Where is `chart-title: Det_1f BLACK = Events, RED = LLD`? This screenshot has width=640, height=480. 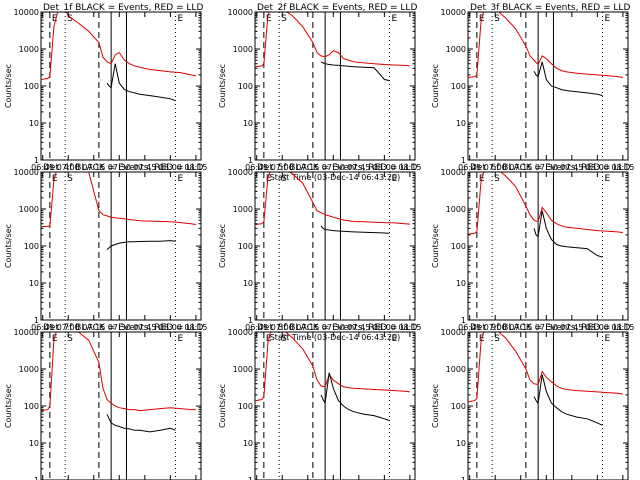
chart-title: Det_1f BLACK = Events, RED = LLD is located at coordinates (123, 8).